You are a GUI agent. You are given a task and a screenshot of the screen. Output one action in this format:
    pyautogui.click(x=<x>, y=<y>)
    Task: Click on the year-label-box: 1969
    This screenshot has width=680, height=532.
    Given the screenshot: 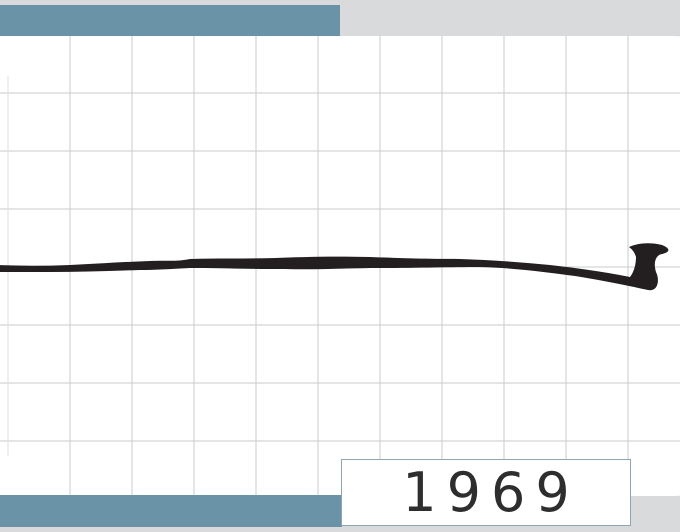 What is the action you would take?
    pyautogui.click(x=486, y=492)
    